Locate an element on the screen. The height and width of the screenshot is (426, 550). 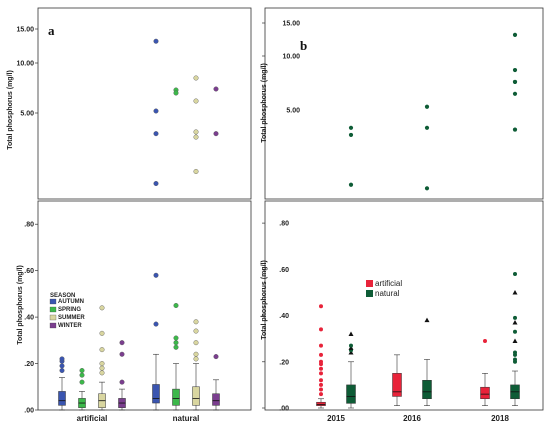
panel-b-lower-ylabel: Total phosphorus (mg/l) is located at coordinates (264, 300).